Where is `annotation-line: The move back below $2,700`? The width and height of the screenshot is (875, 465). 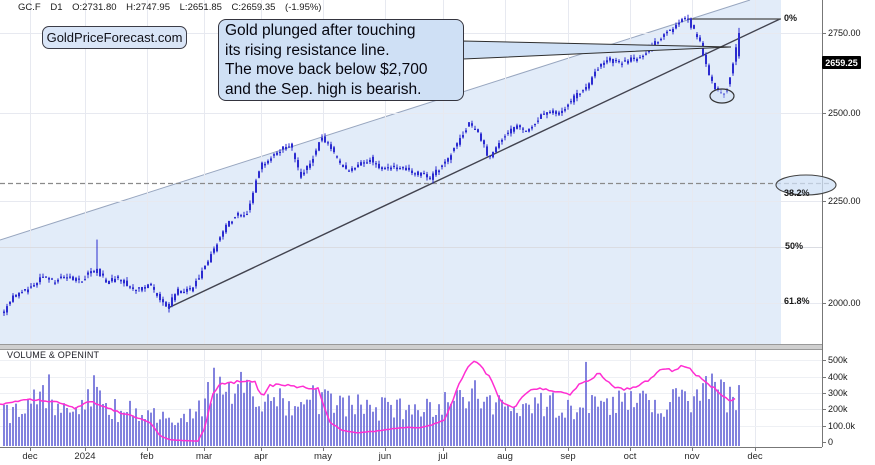 annotation-line: The move back below $2,700 is located at coordinates (326, 69).